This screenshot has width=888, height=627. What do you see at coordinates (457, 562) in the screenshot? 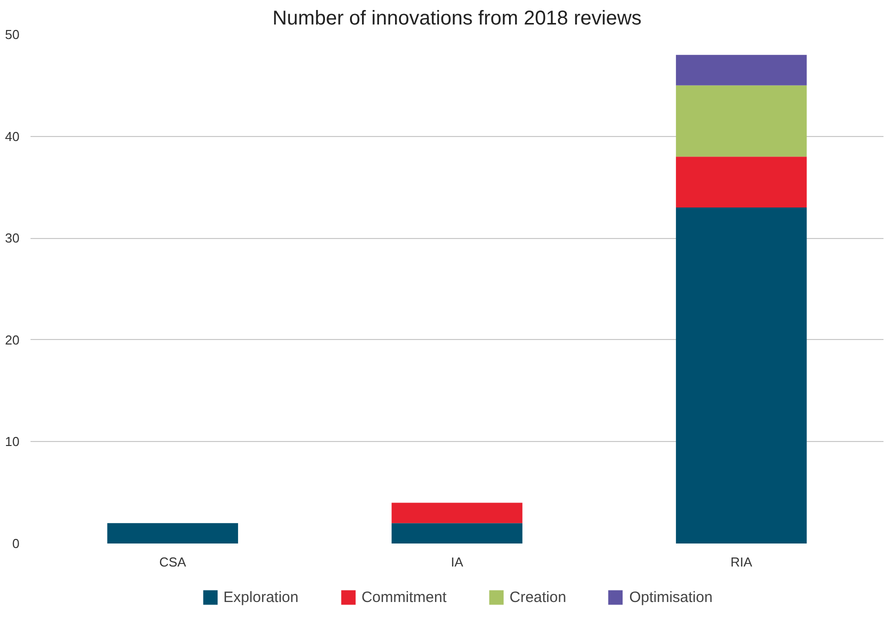
I see `x-tick-label: IA` at bounding box center [457, 562].